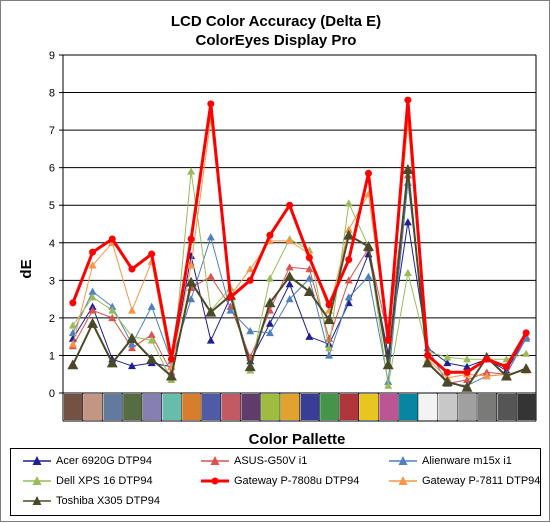 Image resolution: width=550 pixels, height=523 pixels. Describe the element at coordinates (271, 461) in the screenshot. I see `legend-label: ASUS-G50V i1` at that location.